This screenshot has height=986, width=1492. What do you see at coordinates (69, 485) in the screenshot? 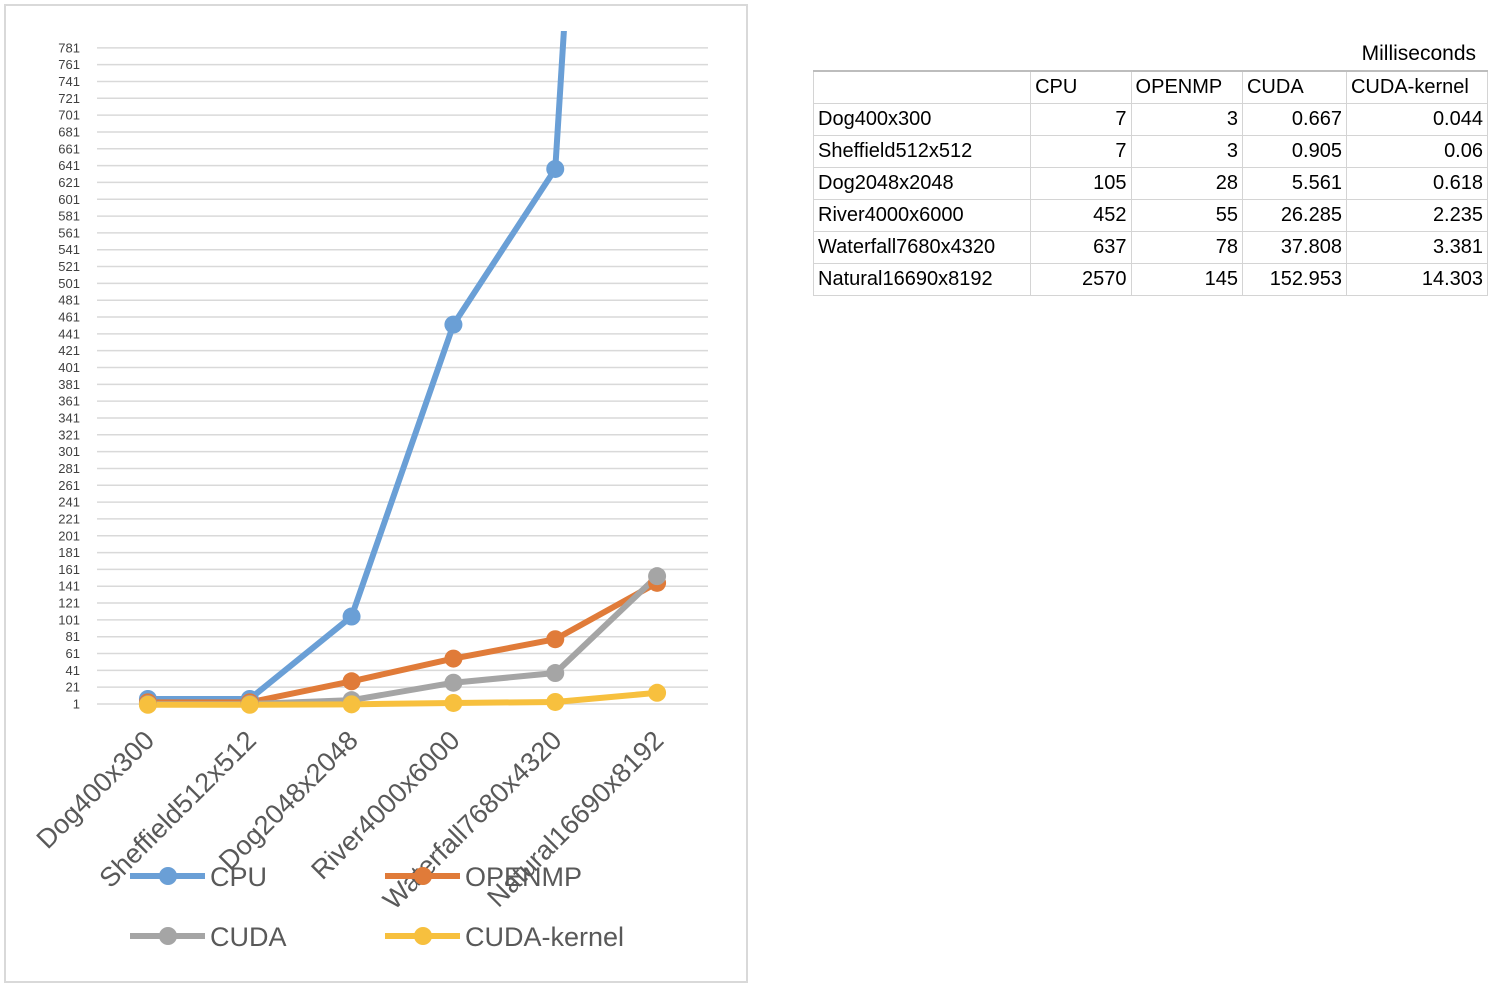
I see `y-tick-label: 261` at bounding box center [69, 485].